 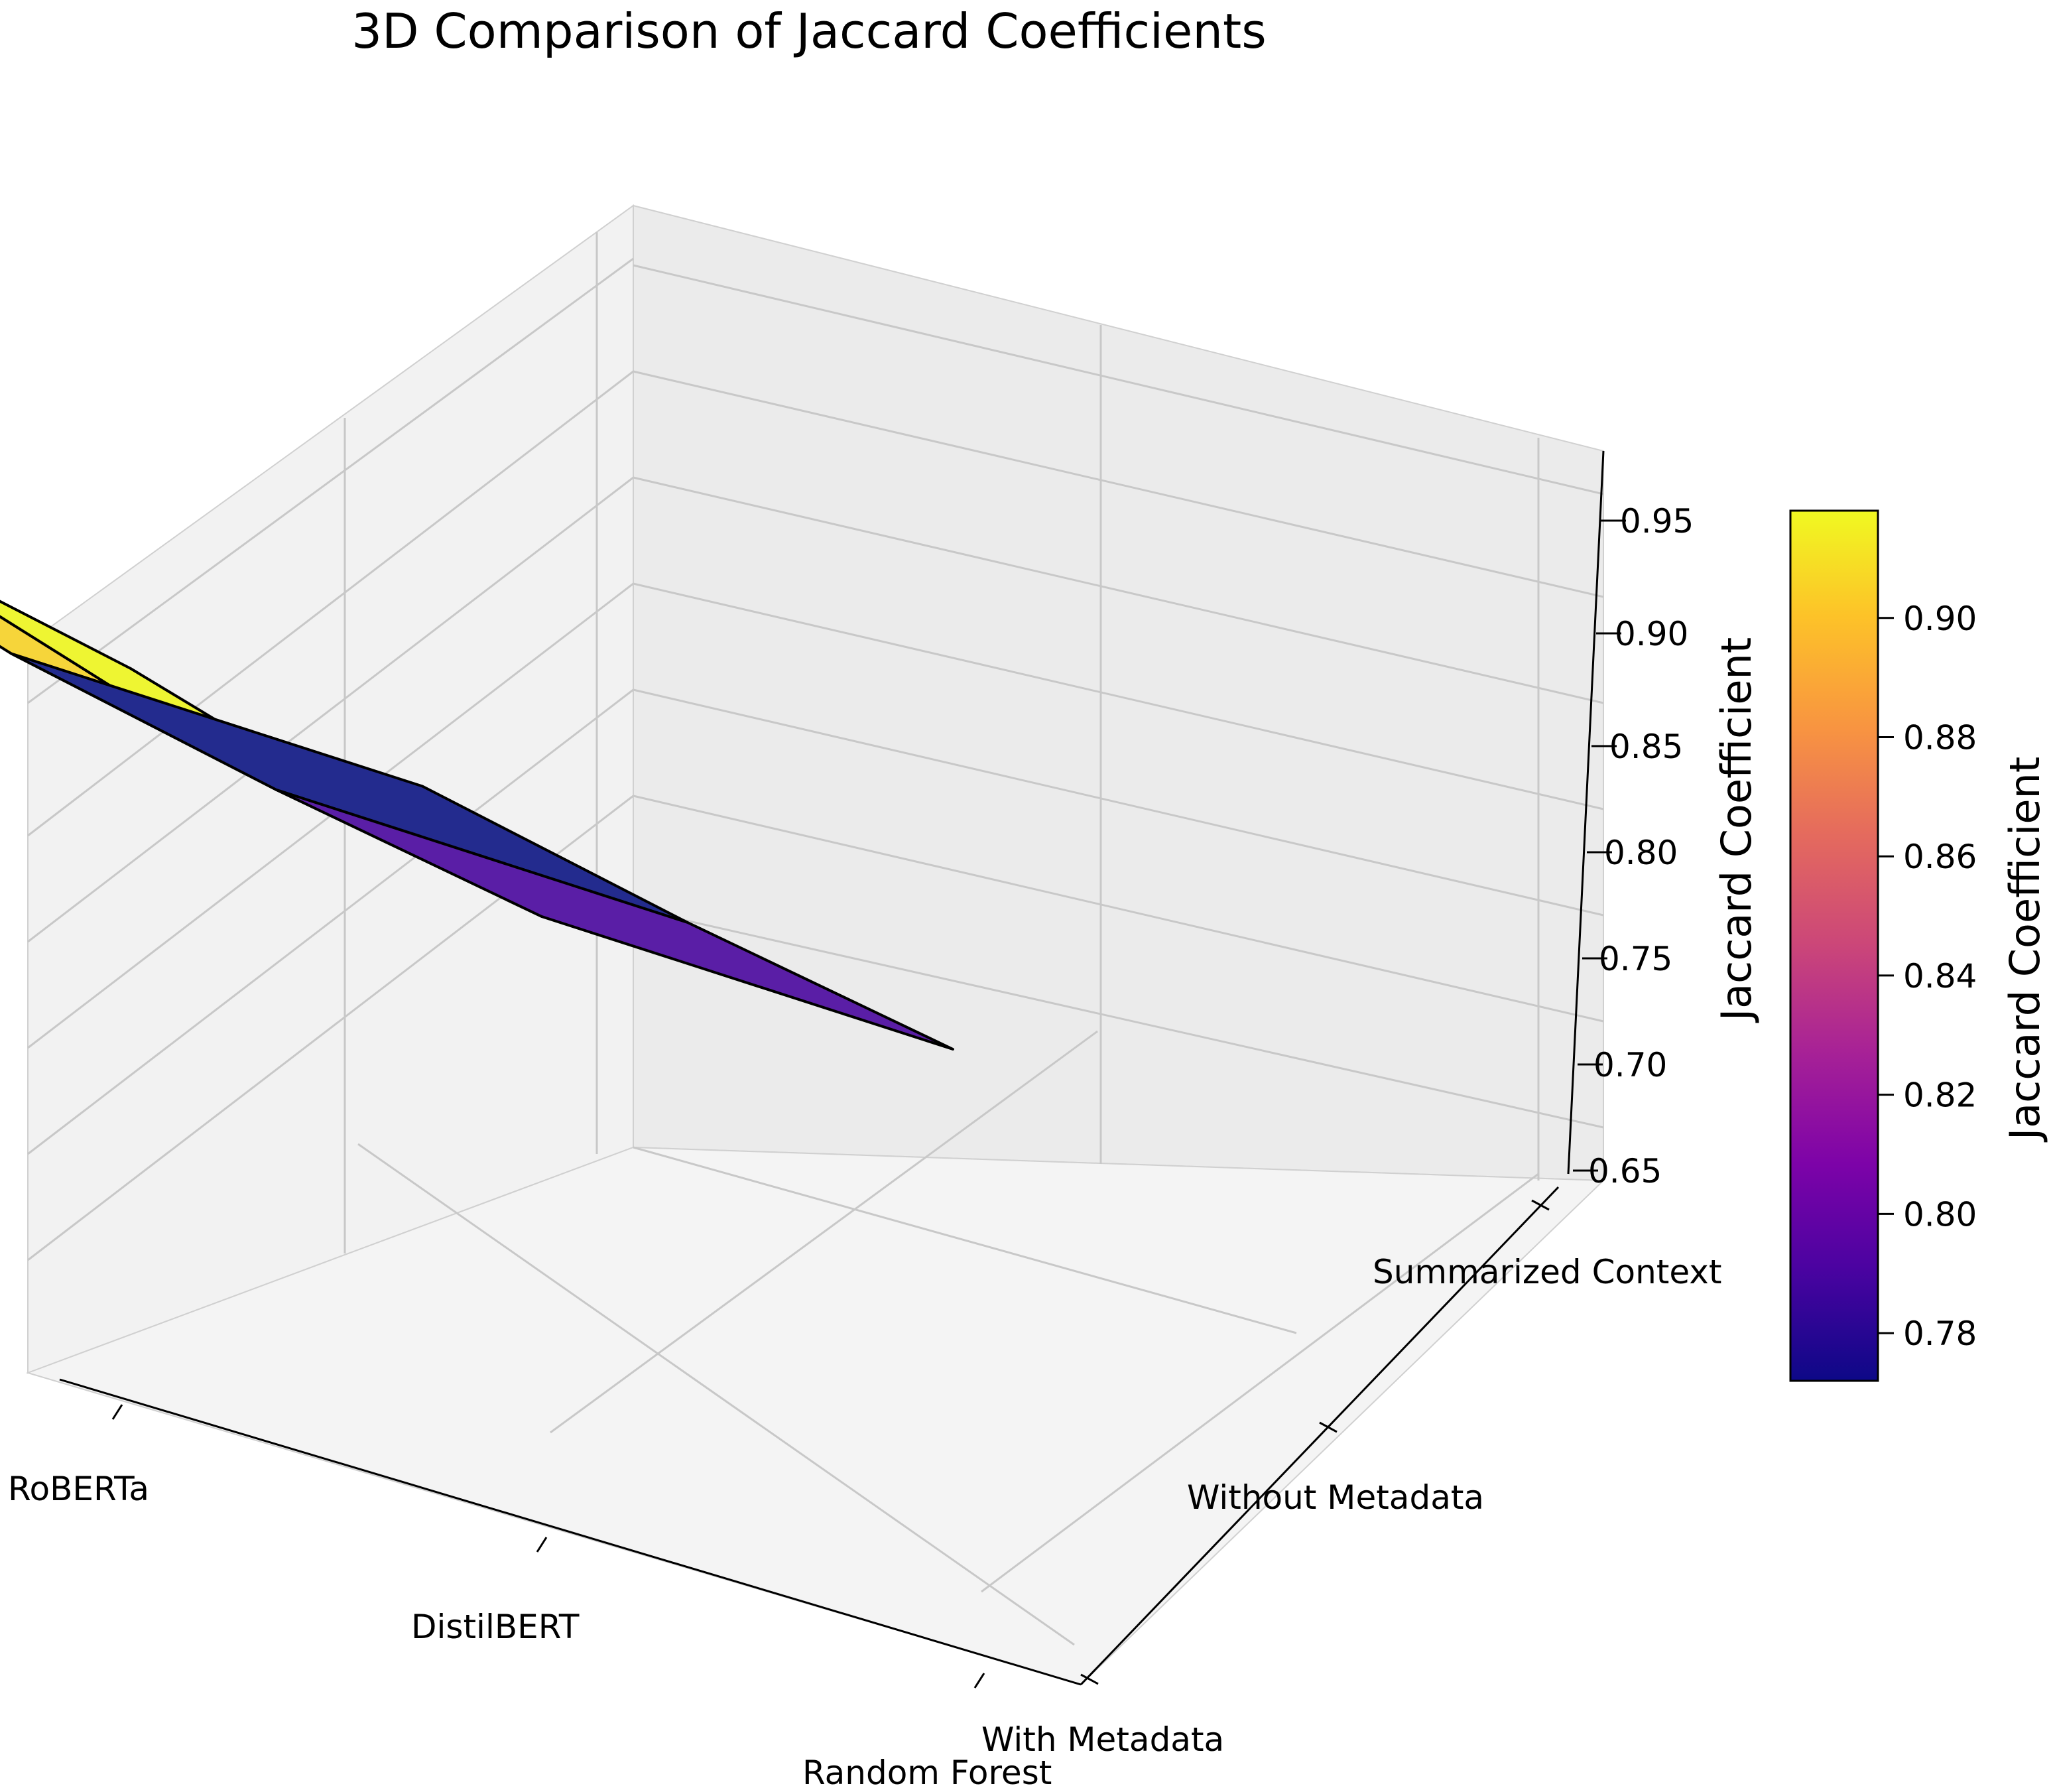 What do you see at coordinates (1940, 976) in the screenshot?
I see `colorbar-tick-label: 0.84` at bounding box center [1940, 976].